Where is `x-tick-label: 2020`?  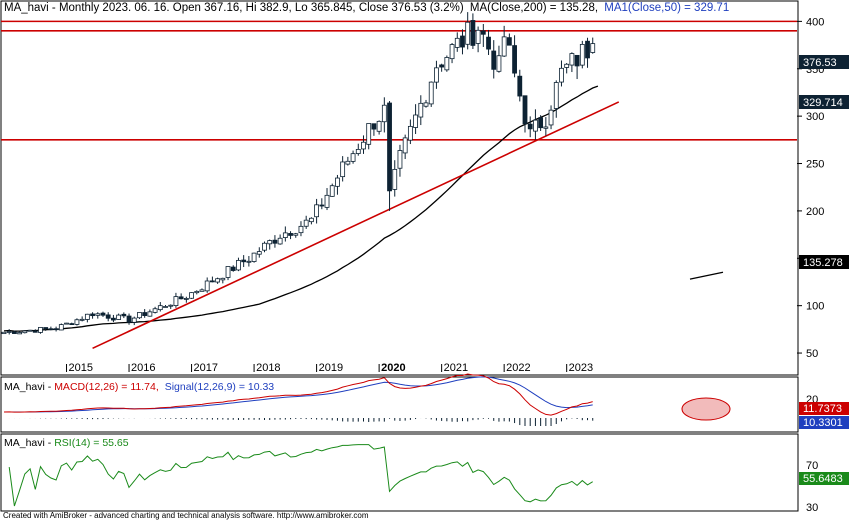 x-tick-label: 2020 is located at coordinates (393, 368).